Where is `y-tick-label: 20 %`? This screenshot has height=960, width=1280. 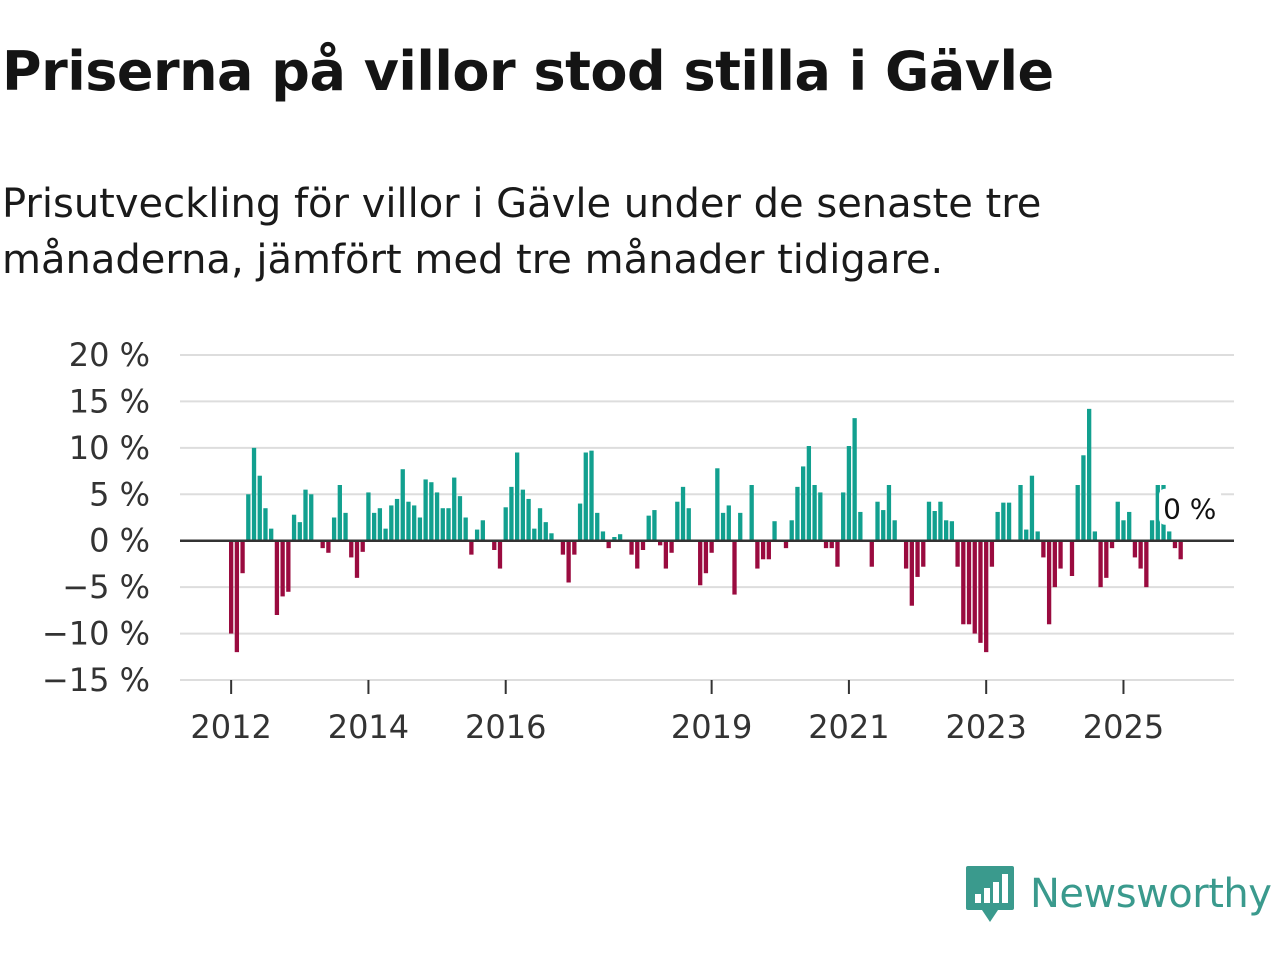
y-tick-label: 20 % is located at coordinates (109, 355).